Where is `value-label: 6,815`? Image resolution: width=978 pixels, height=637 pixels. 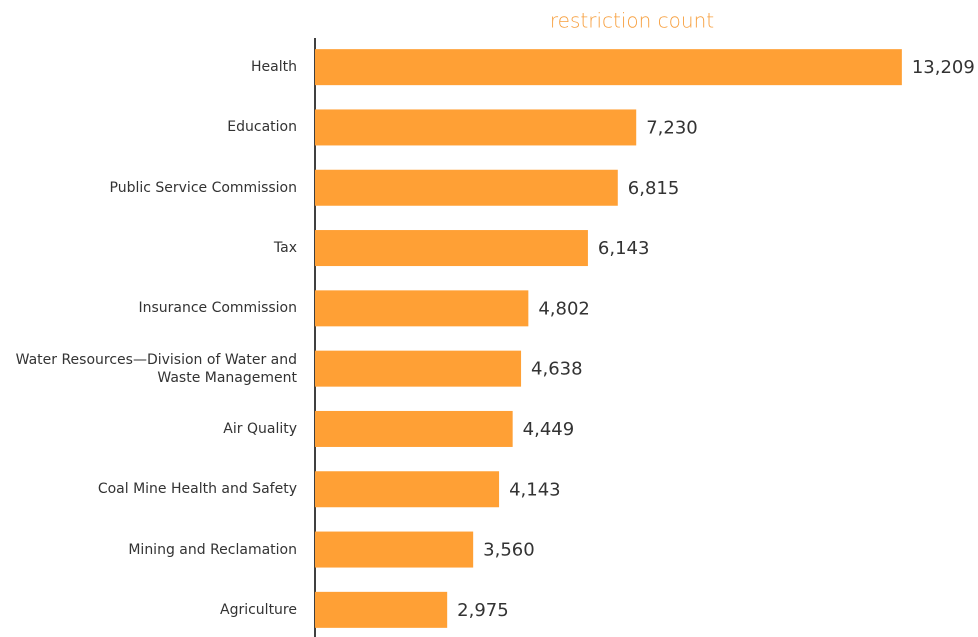 value-label: 6,815 is located at coordinates (654, 188).